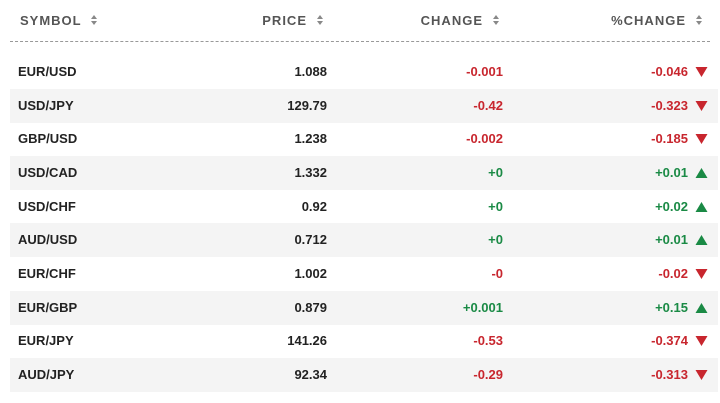 Image resolution: width=720 pixels, height=403 pixels. I want to click on table-row: EUR/JPY 141.26 -0.53 -0.374, so click(364, 341).